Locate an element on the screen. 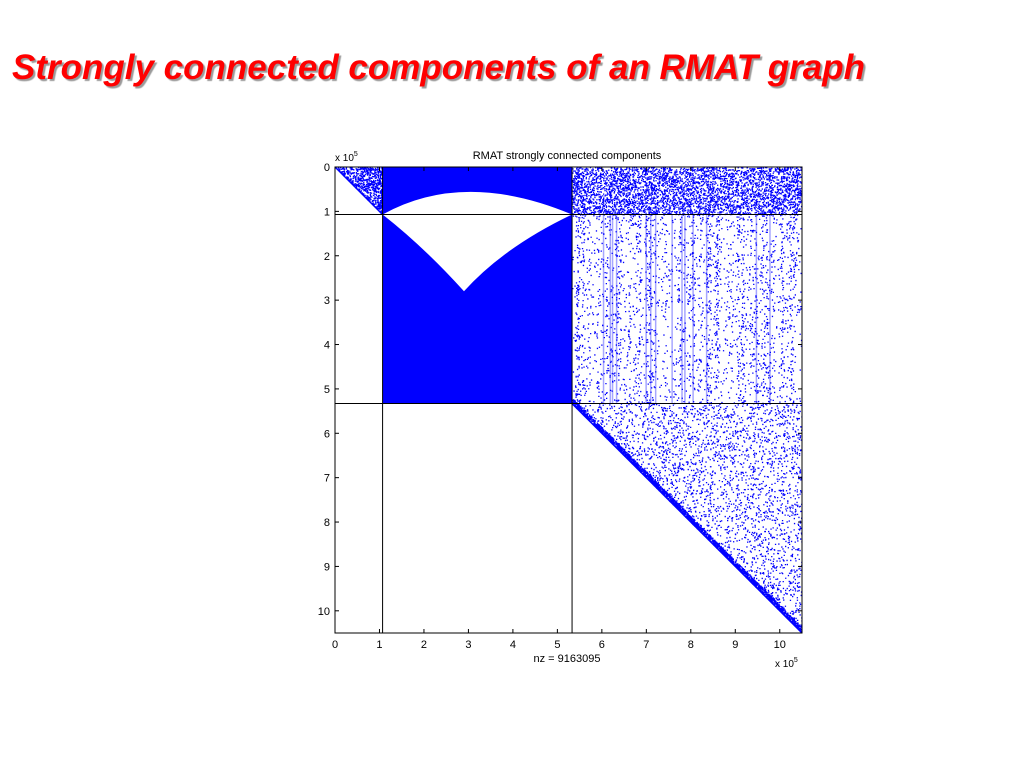 This screenshot has height=768, width=1024. x-multiplier-base: x 10 is located at coordinates (784, 664).